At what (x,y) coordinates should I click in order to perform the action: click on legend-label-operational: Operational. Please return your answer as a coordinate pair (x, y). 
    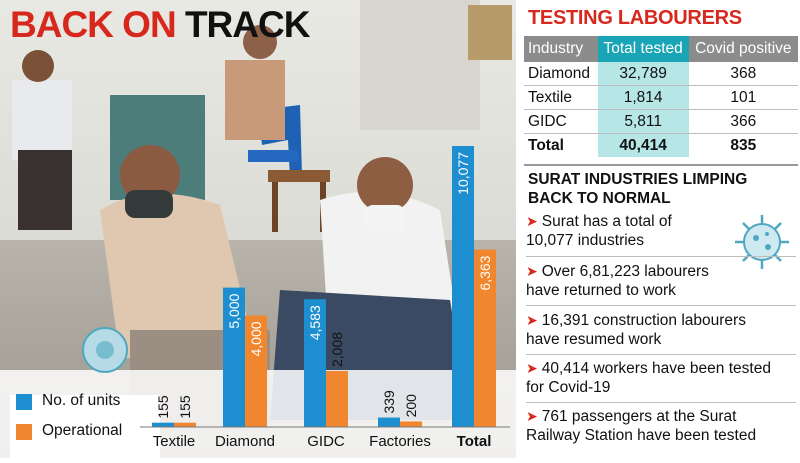
    Looking at the image, I should click on (82, 430).